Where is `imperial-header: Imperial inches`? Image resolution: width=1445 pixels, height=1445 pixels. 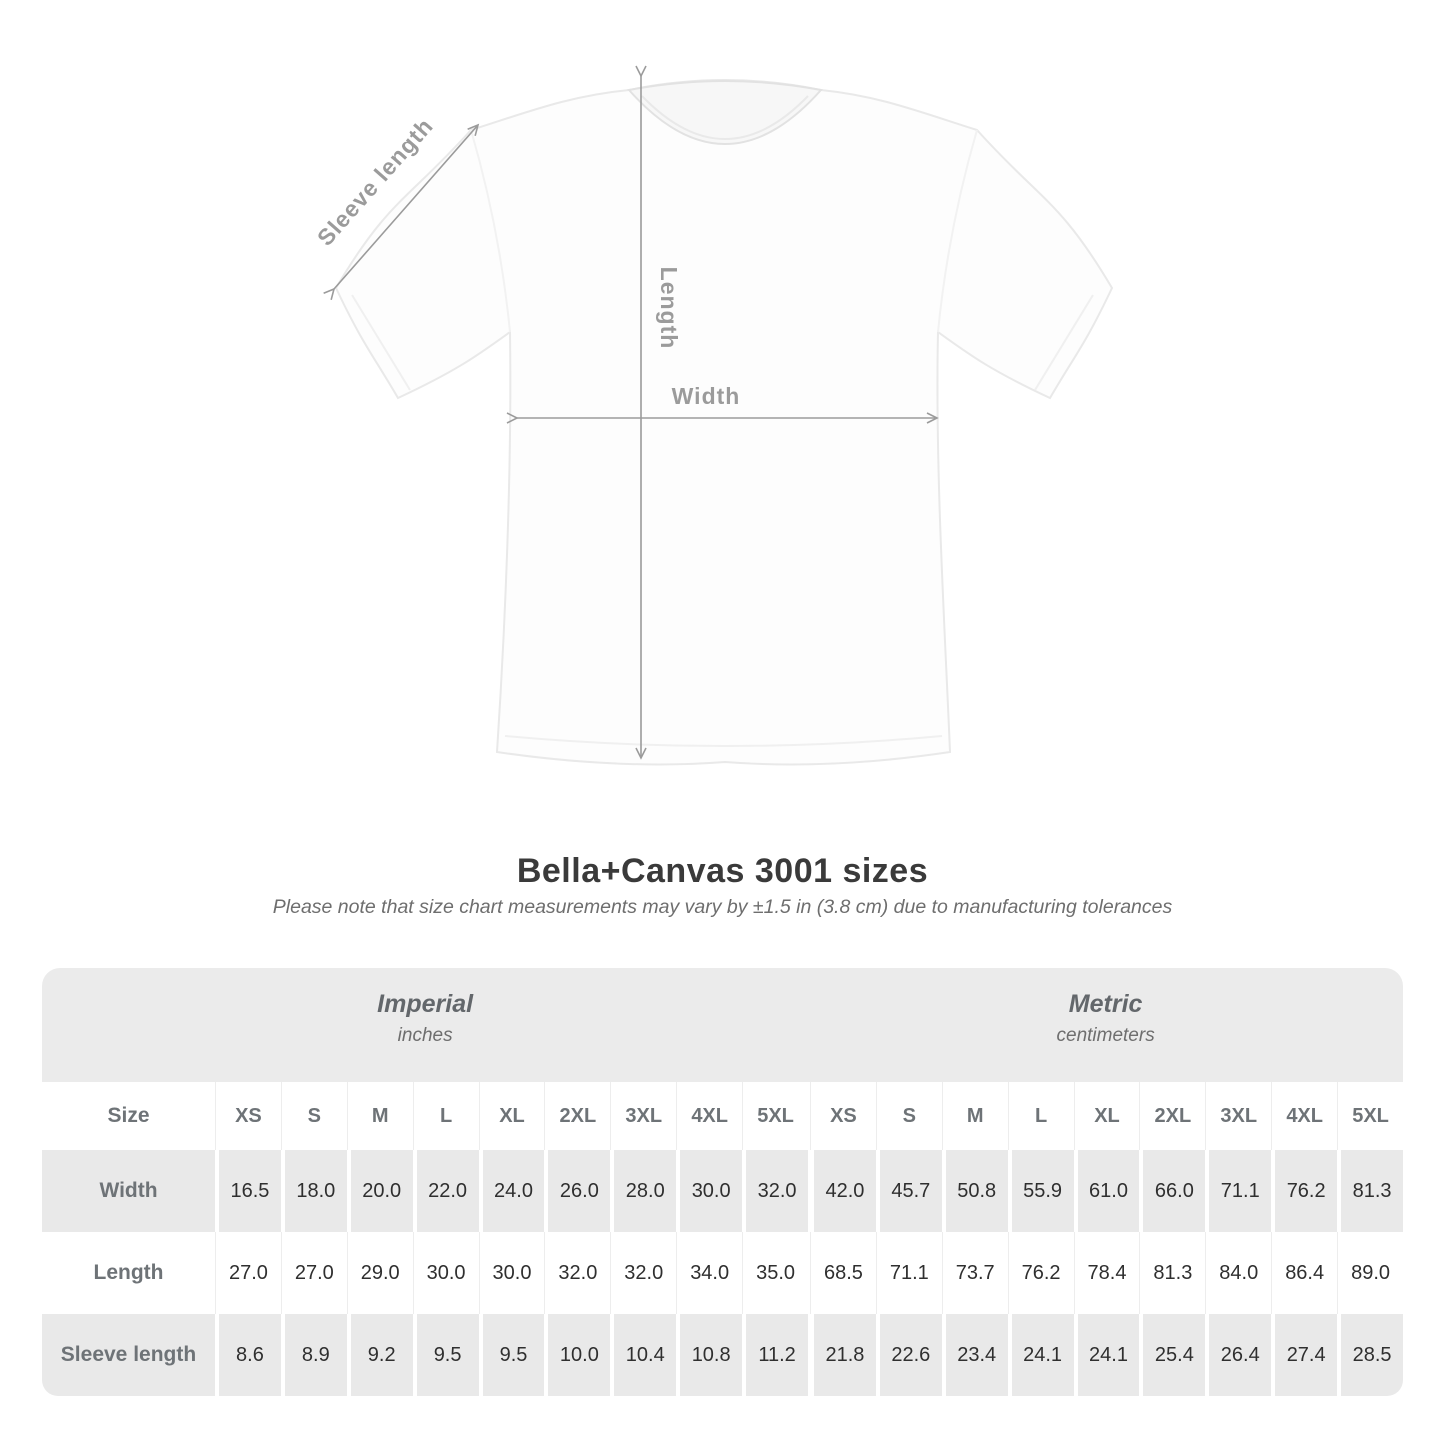 imperial-header: Imperial inches is located at coordinates (425, 1025).